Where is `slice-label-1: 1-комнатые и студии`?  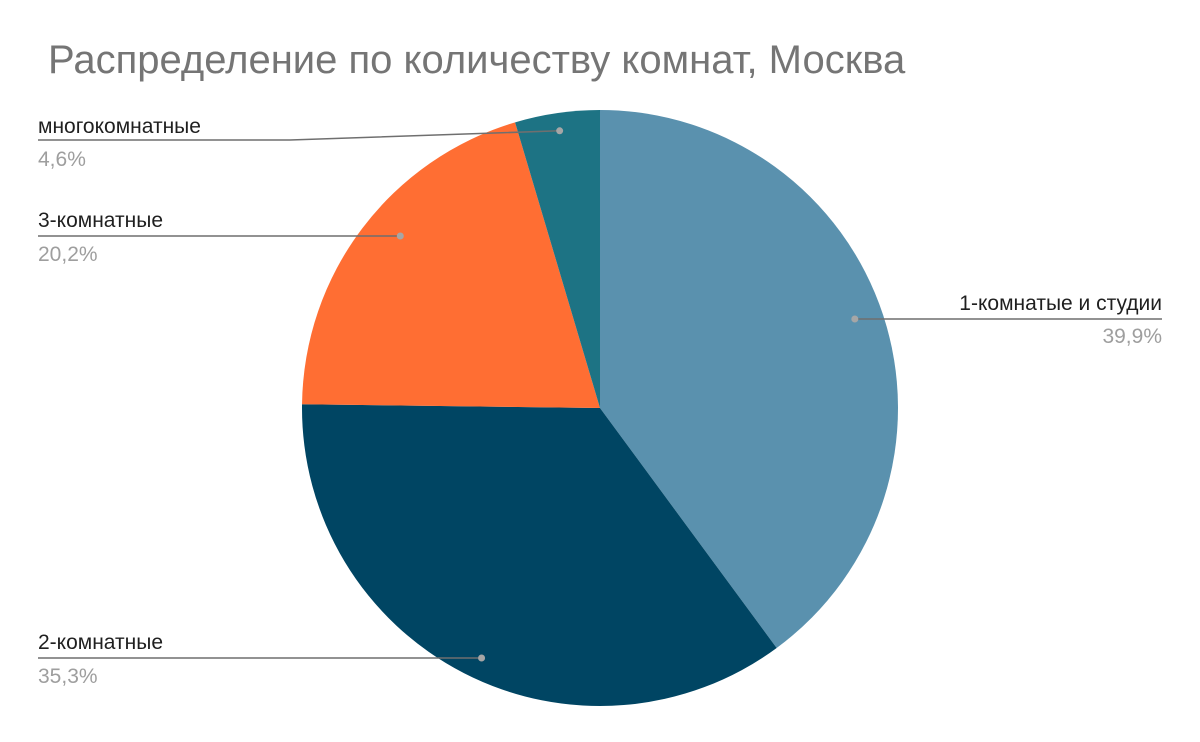
slice-label-1: 1-комнатые и студии is located at coordinates (1060, 303).